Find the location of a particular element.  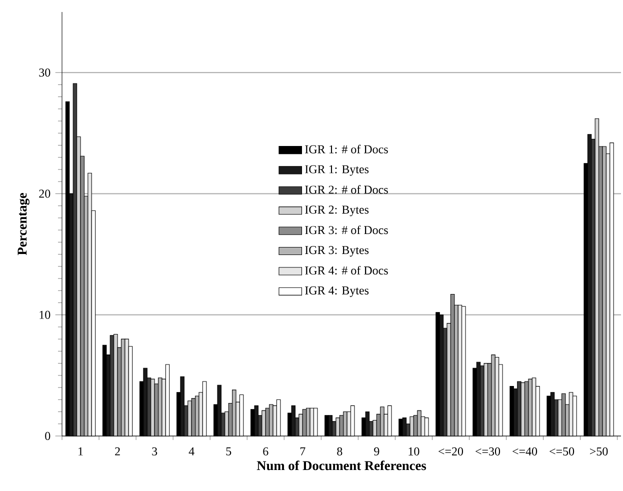

legend-label: IGR 1: # of Docs is located at coordinates (346, 149).